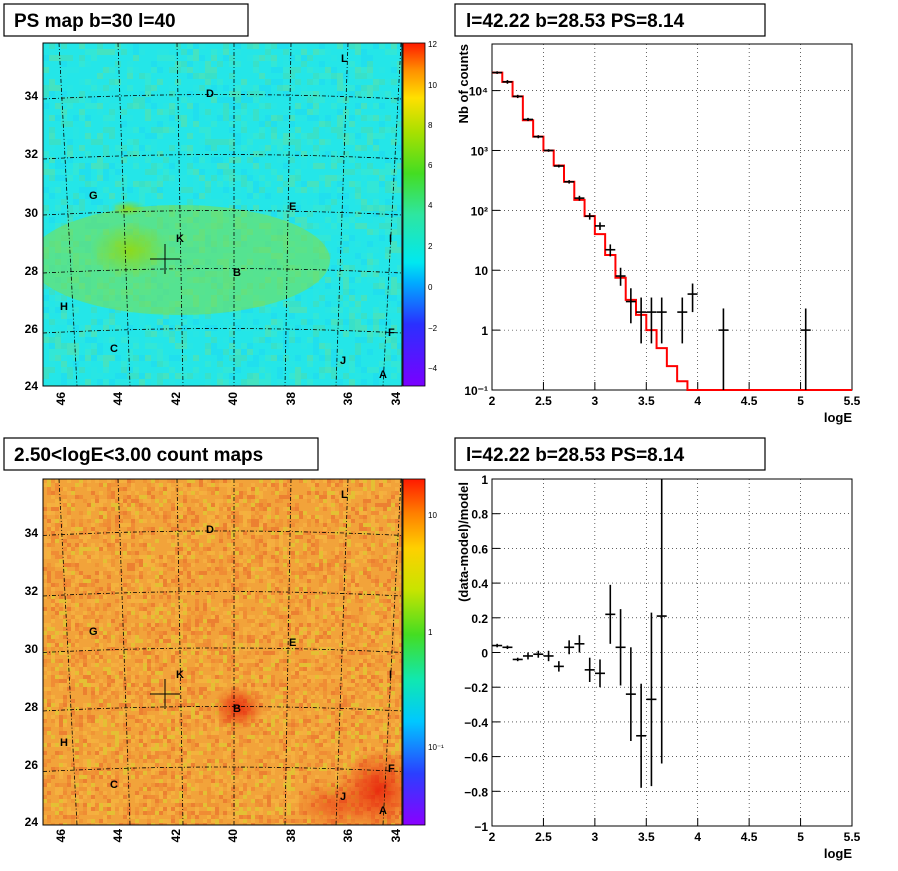 The height and width of the screenshot is (871, 898). I want to click on ps-map-colorbar-tick: 0, so click(430, 287).